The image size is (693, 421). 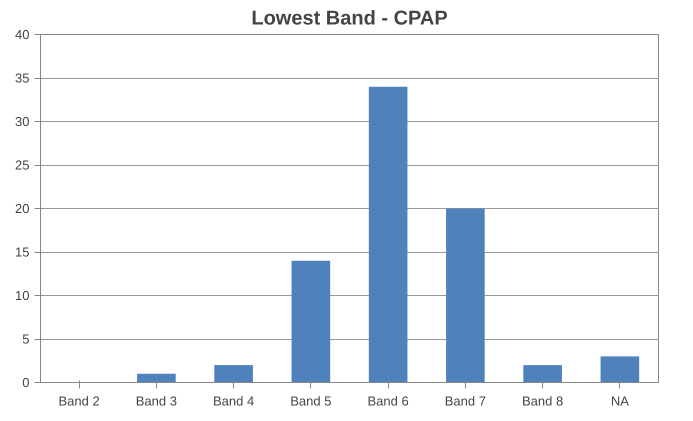 I want to click on y-tick-label: 40, so click(x=22, y=34).